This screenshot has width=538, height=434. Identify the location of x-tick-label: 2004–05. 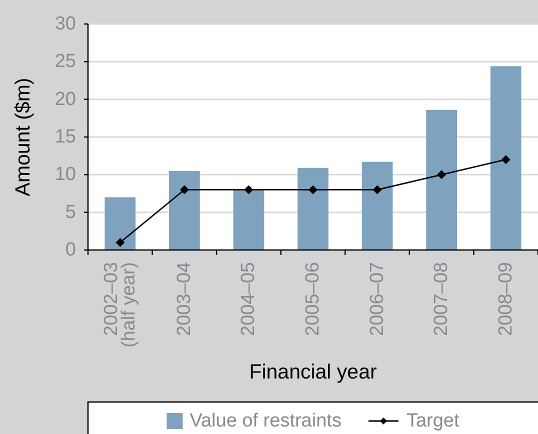
(249, 299).